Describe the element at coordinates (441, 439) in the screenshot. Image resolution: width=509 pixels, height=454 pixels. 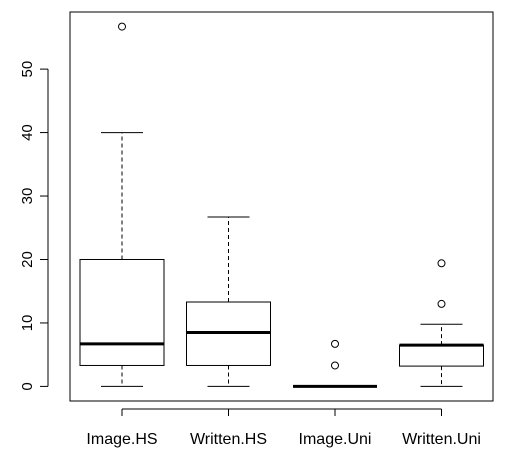
I see `x-tick-label: Written.Uni` at that location.